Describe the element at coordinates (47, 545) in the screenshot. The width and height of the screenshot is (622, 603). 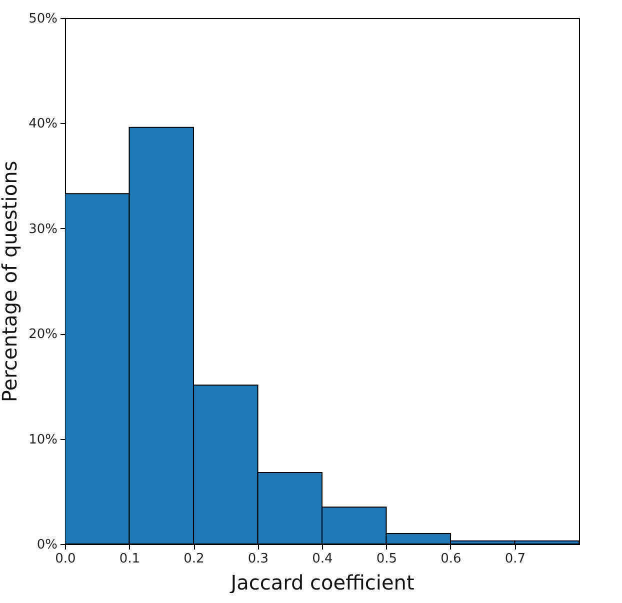
I see `y-tick-label: 0%` at that location.